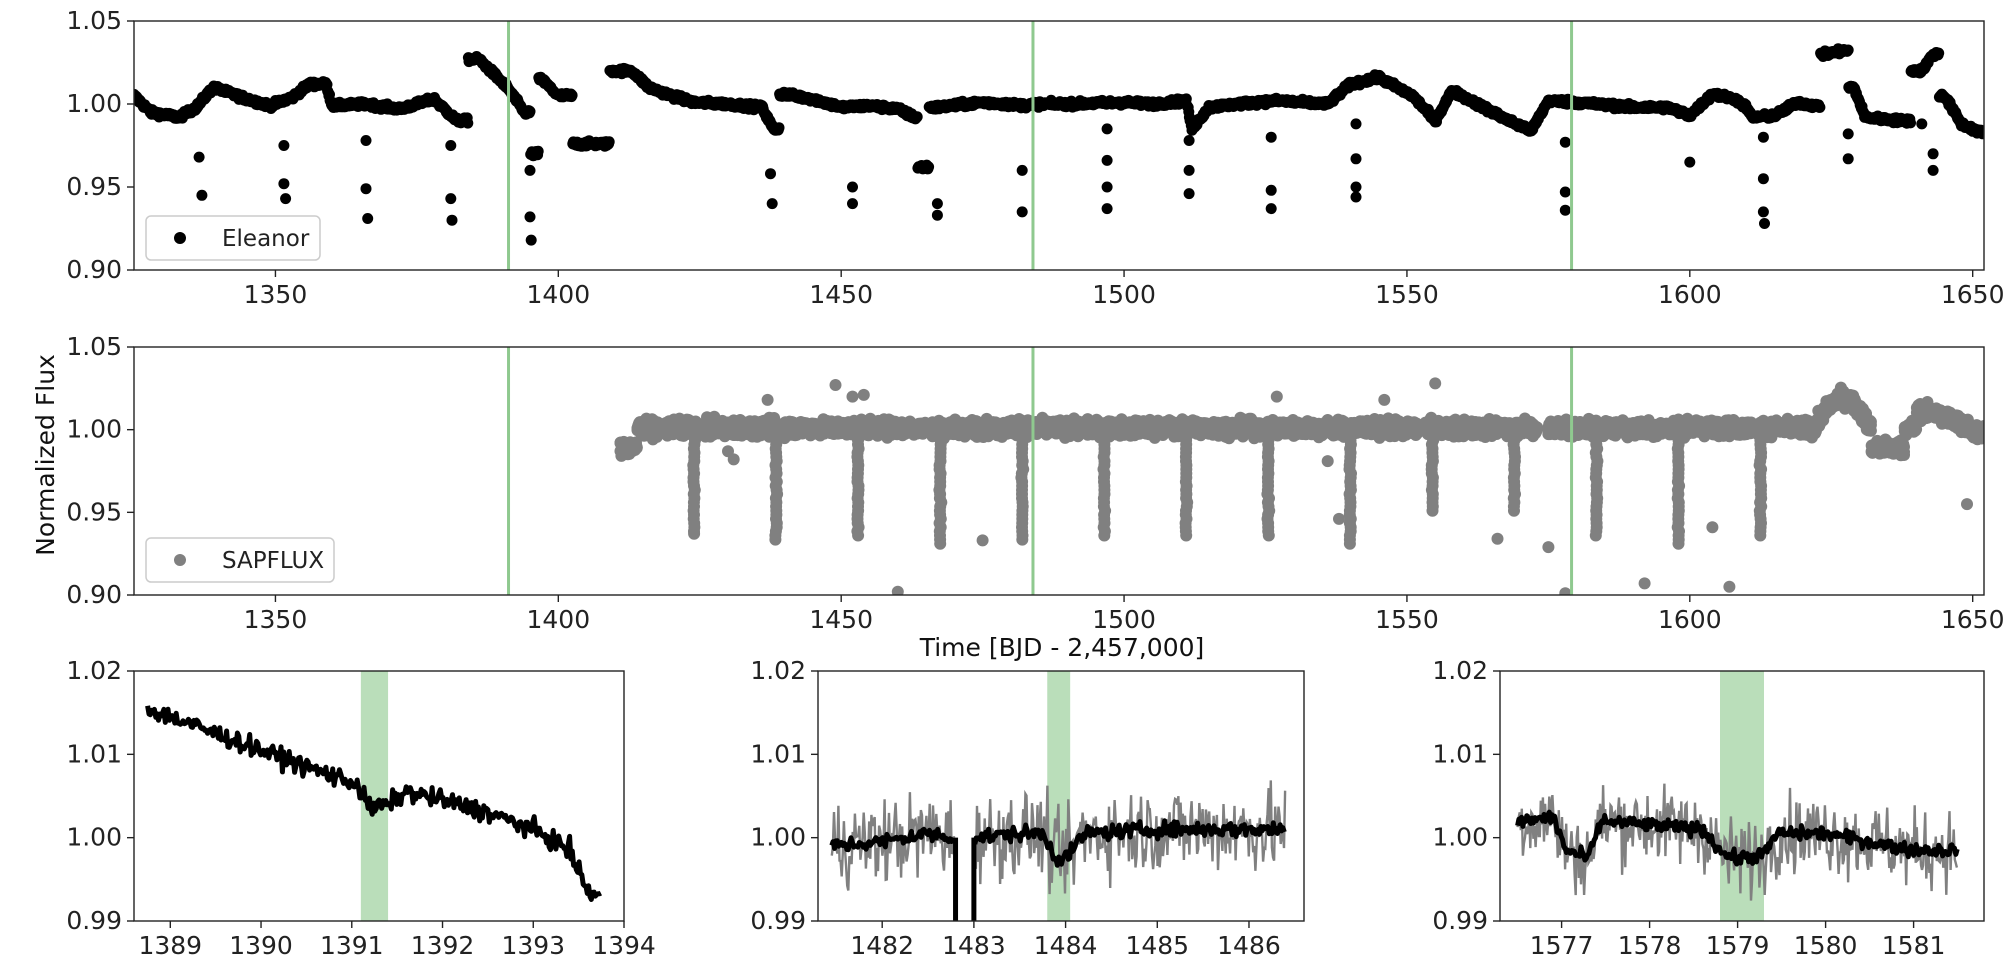 The image size is (2006, 976). What do you see at coordinates (1690, 294) in the screenshot?
I see `x-tick-label: 1600` at bounding box center [1690, 294].